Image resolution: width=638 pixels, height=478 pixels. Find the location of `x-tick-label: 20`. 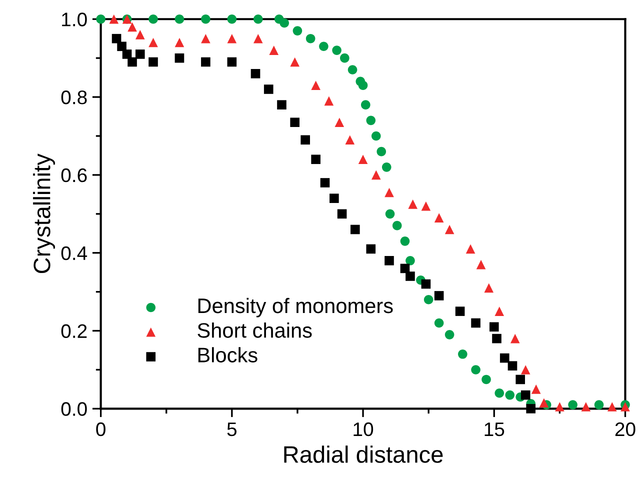

x-tick-label: 20 is located at coordinates (625, 429).